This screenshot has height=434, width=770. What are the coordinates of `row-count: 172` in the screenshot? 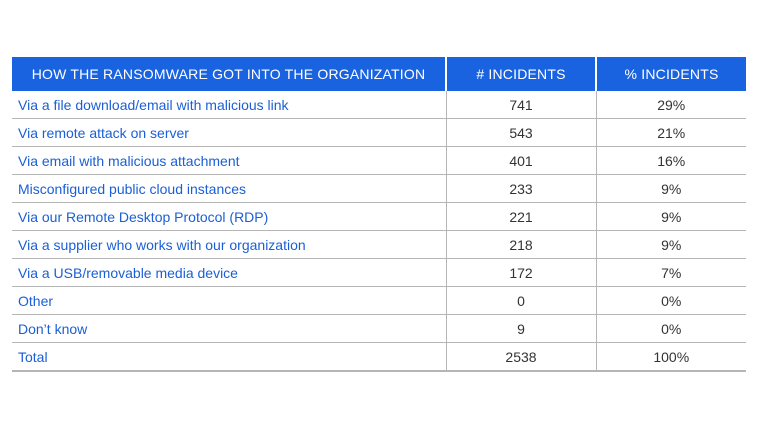 It's located at (521, 272).